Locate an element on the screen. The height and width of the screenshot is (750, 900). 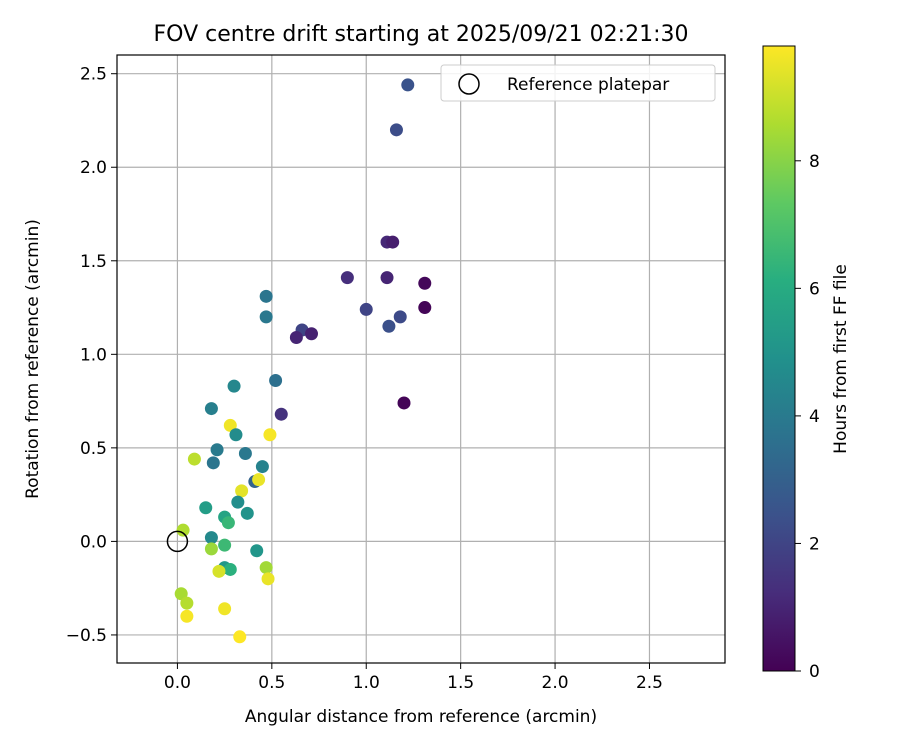
y-tick-label: 2.0 is located at coordinates (93, 168).